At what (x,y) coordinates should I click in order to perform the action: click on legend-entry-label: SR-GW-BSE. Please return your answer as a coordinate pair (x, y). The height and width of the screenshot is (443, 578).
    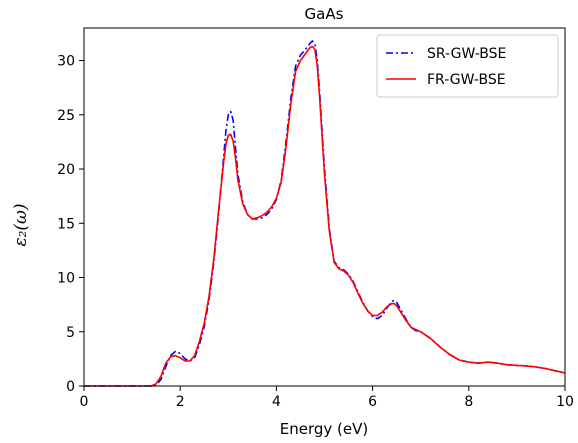
    Looking at the image, I should click on (466, 54).